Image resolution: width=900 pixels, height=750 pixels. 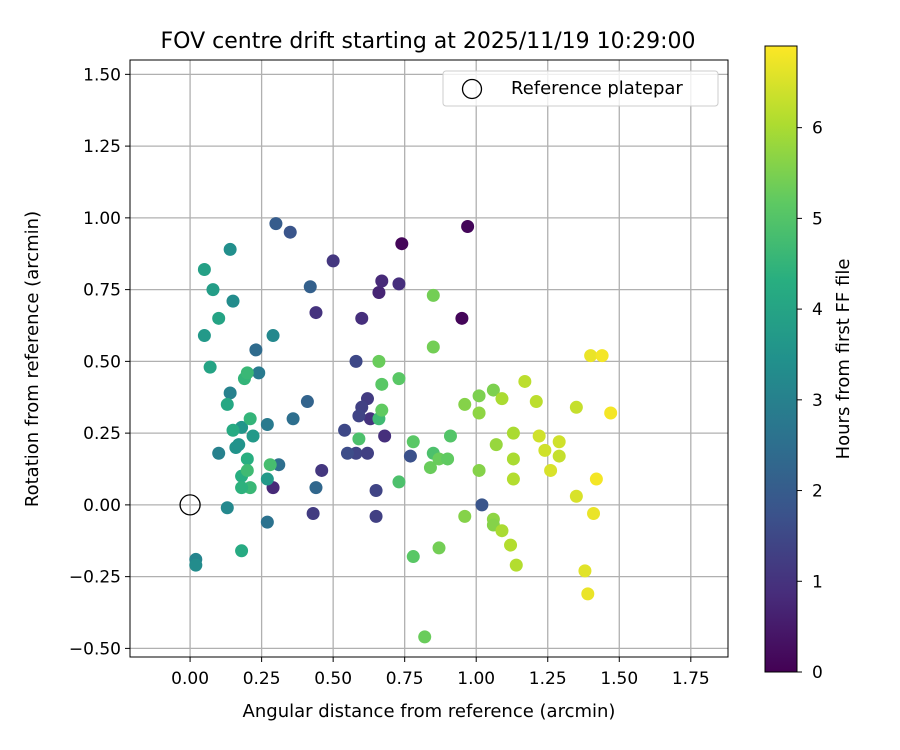 What do you see at coordinates (817, 673) in the screenshot?
I see `colorbar-tick-label: 0` at bounding box center [817, 673].